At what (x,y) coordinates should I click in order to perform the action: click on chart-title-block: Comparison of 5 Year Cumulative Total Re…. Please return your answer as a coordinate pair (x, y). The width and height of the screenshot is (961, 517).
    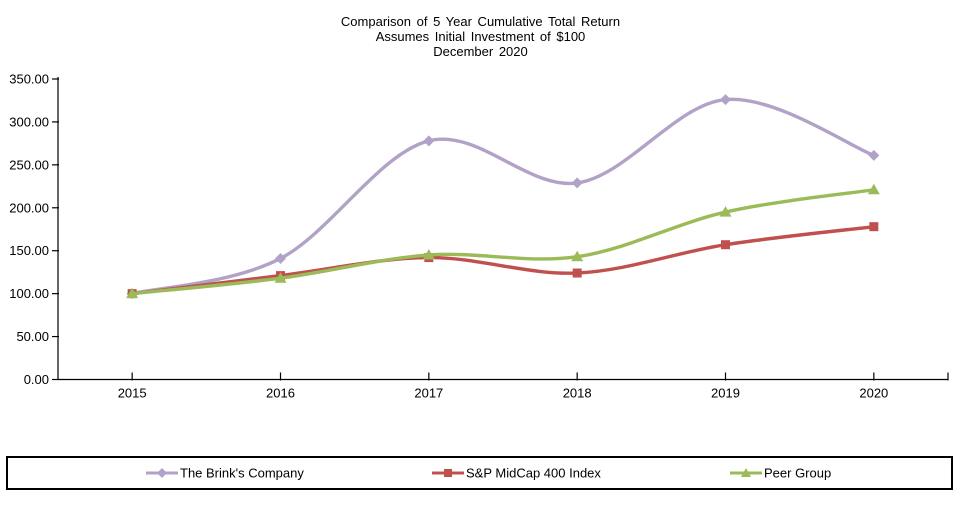
    Looking at the image, I should click on (480, 36).